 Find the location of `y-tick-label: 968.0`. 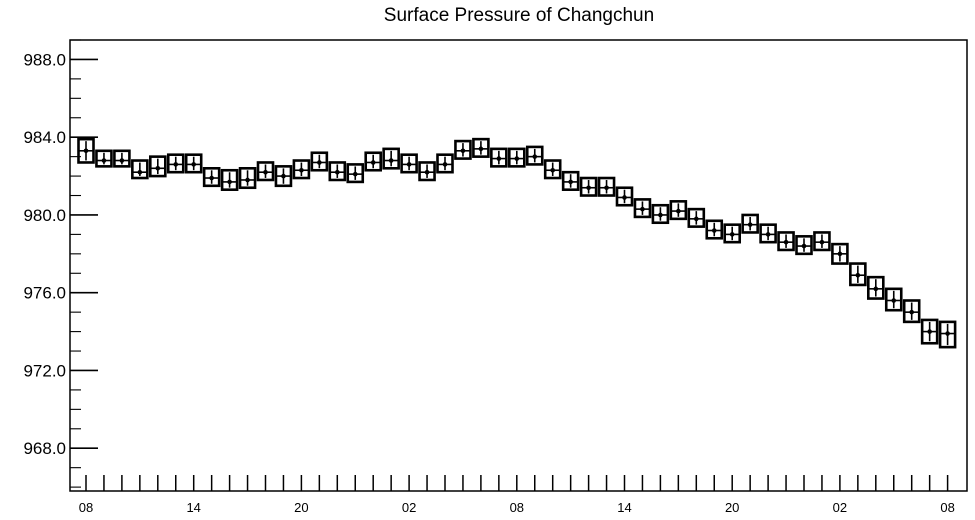

y-tick-label: 968.0 is located at coordinates (44, 448).